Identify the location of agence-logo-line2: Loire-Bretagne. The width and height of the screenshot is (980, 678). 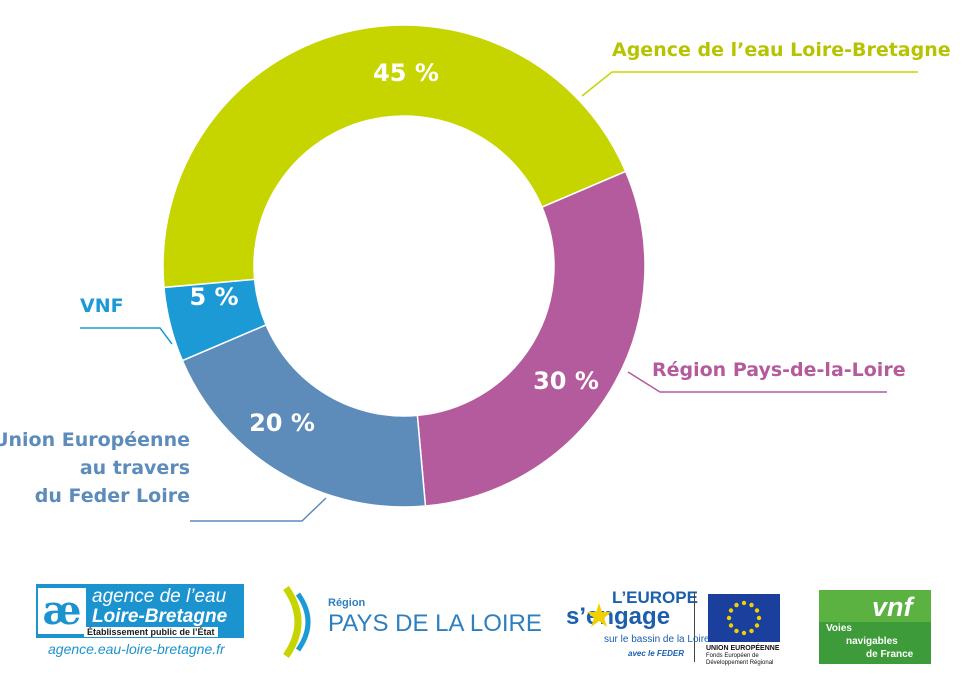
(160, 616).